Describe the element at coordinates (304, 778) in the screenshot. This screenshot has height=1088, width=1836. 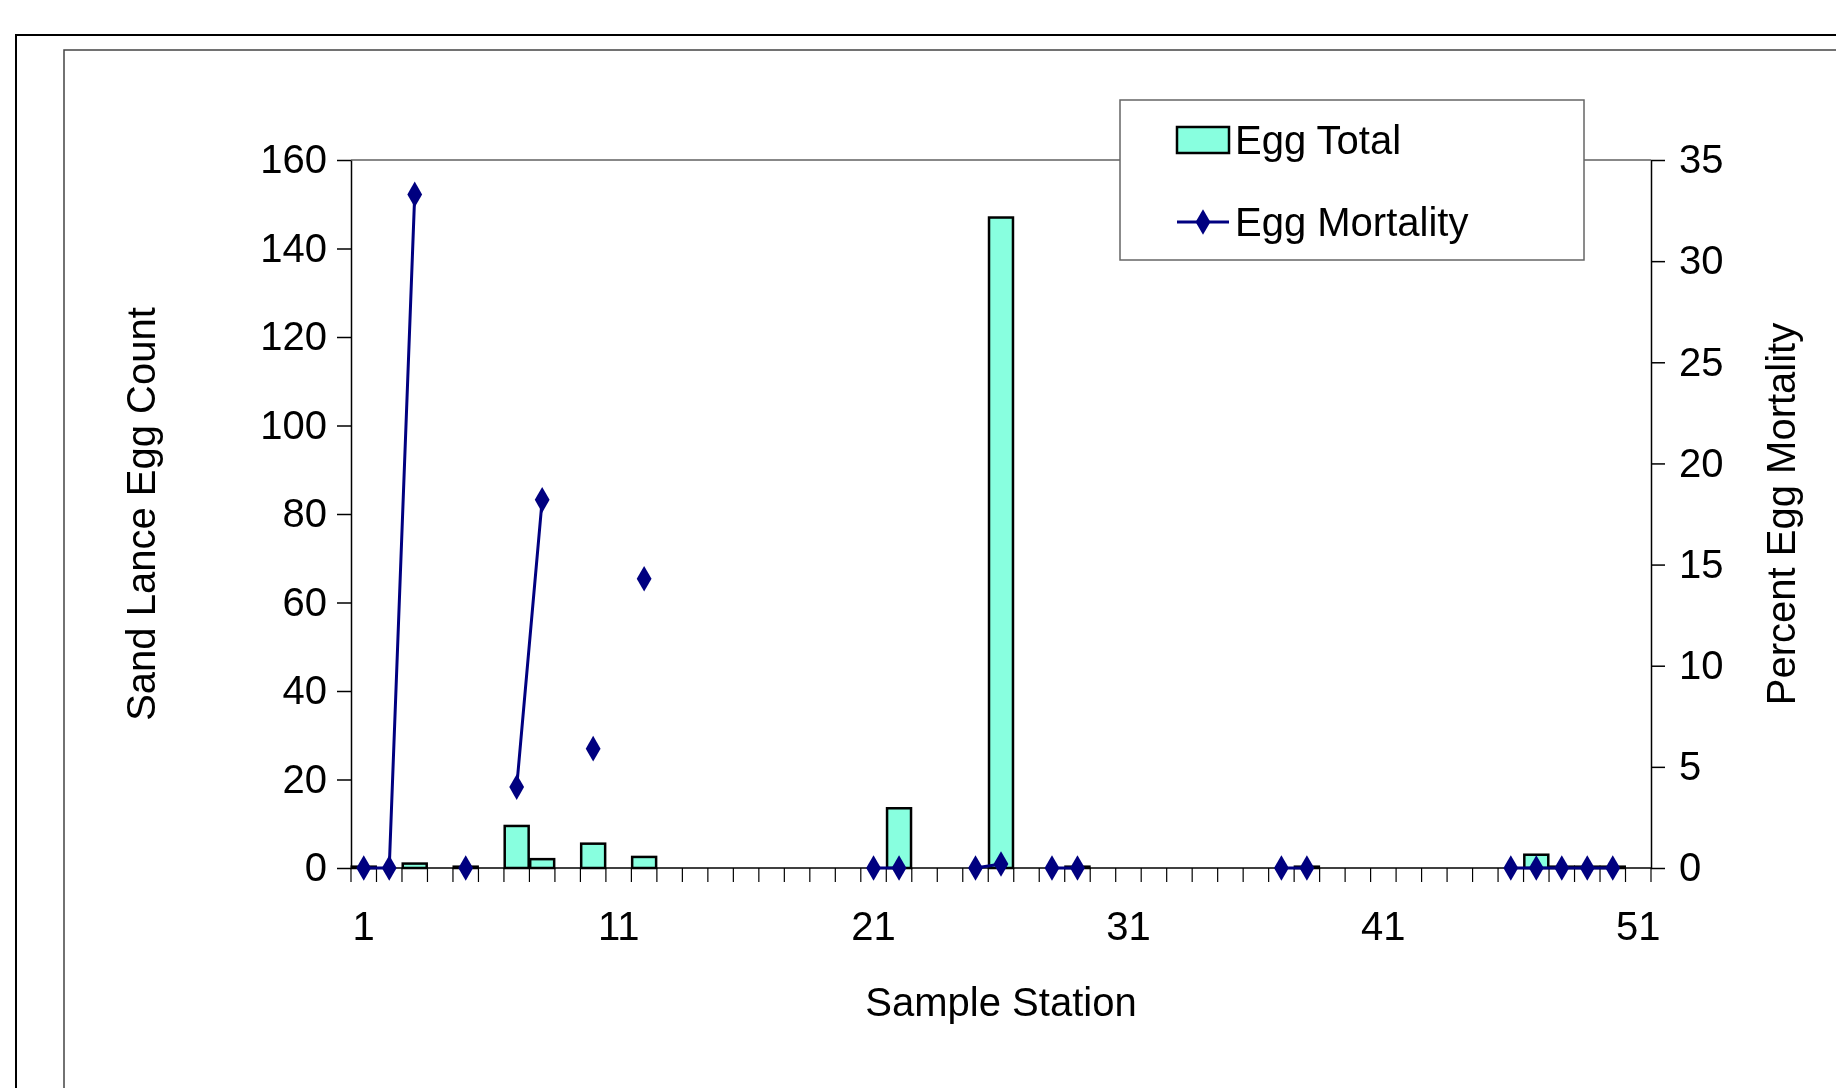
I see `y-tick-label: 20` at that location.